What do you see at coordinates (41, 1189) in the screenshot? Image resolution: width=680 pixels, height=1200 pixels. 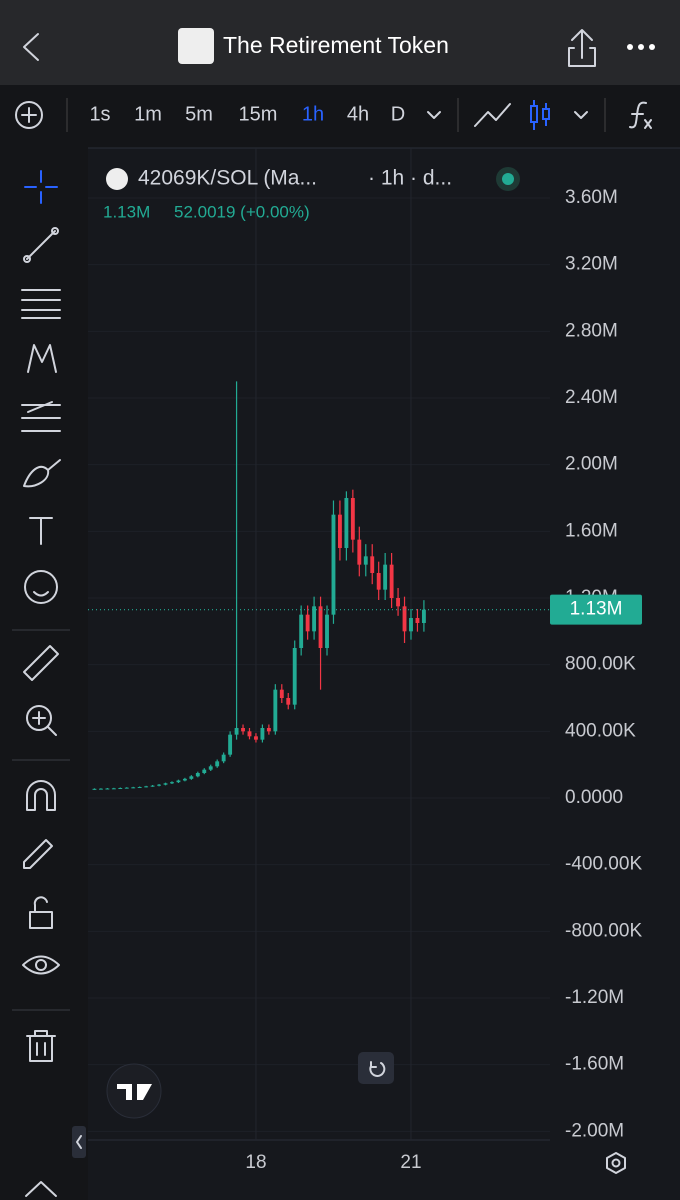 I see `layers-tool` at bounding box center [41, 1189].